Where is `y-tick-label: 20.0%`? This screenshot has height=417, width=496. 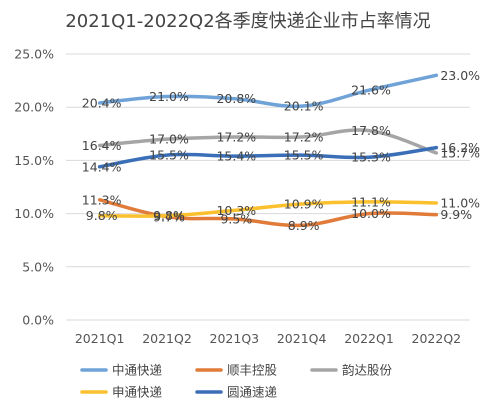
y-tick-label: 20.0% is located at coordinates (34, 107).